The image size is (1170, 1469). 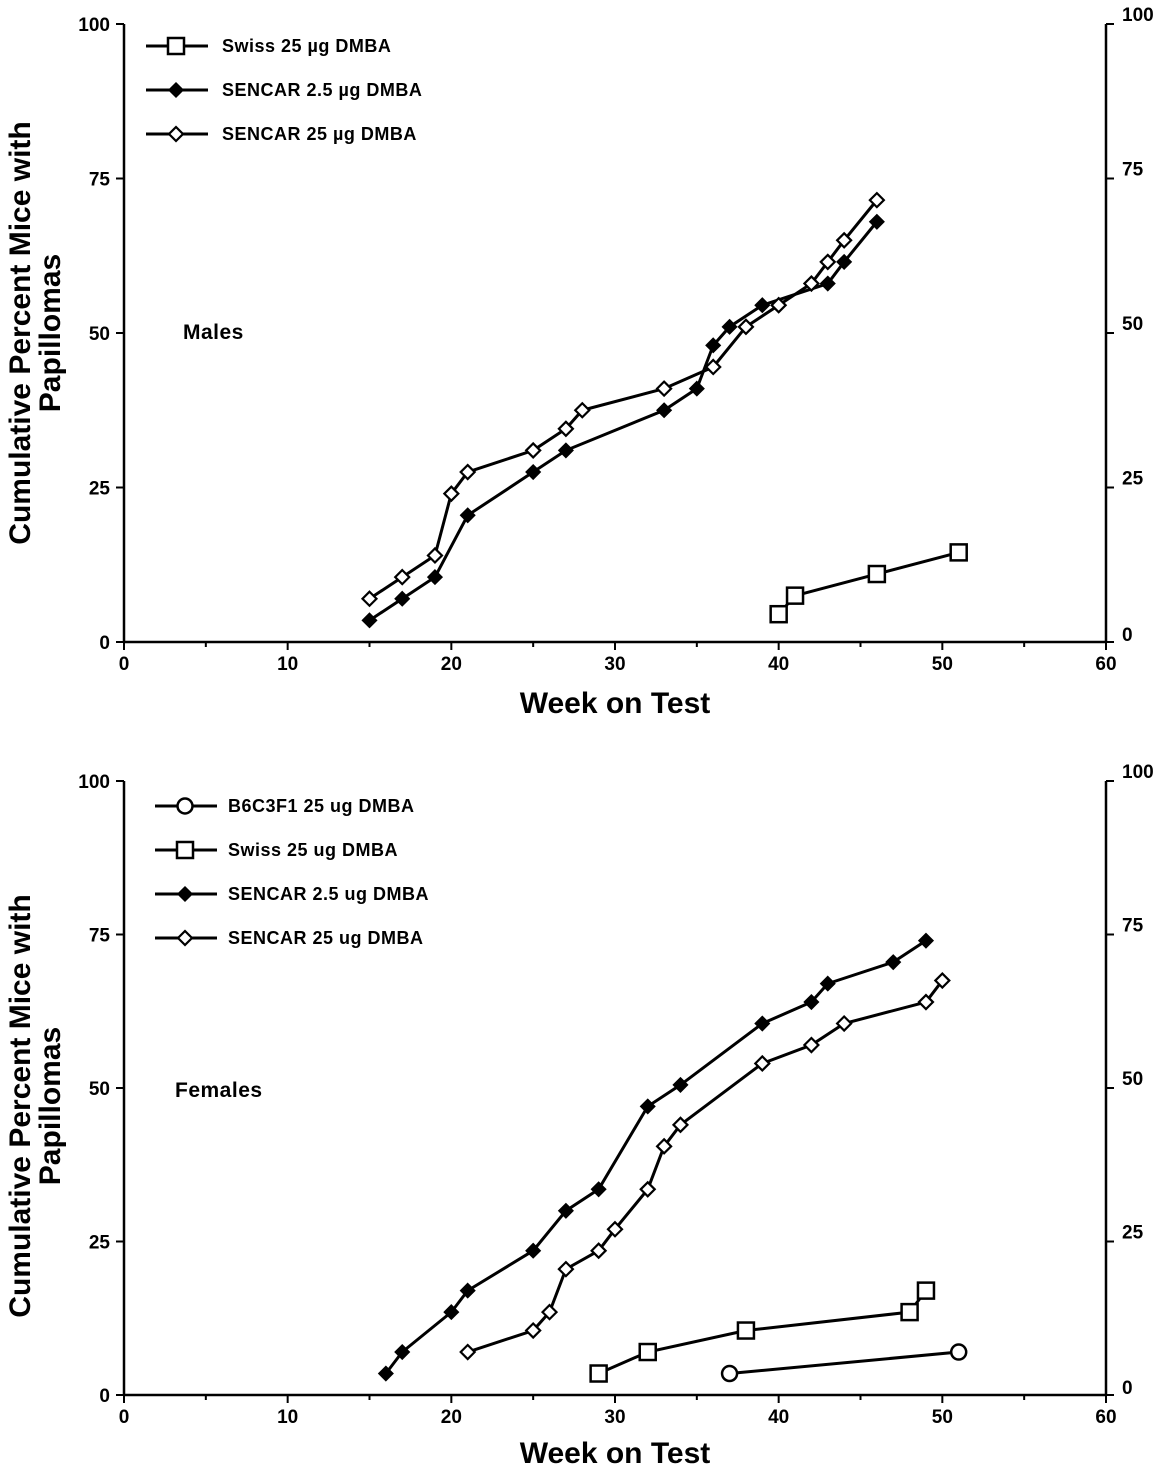 What do you see at coordinates (319, 134) in the screenshot?
I see `legend-label: SENCAR 25 µg DMBA` at bounding box center [319, 134].